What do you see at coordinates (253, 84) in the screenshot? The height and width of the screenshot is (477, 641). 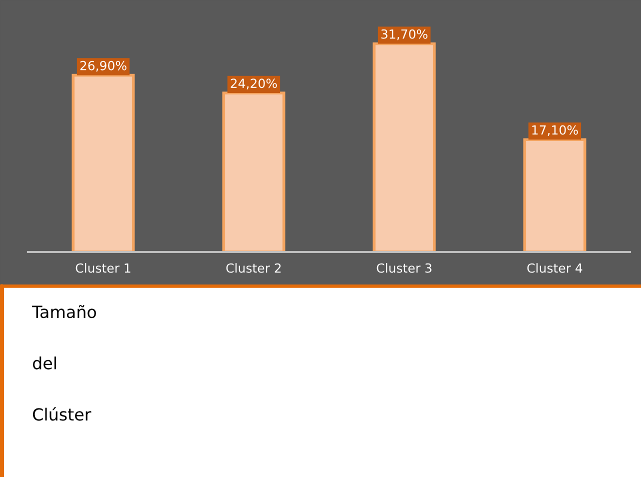 I see `data-label: 24,20%` at bounding box center [253, 84].